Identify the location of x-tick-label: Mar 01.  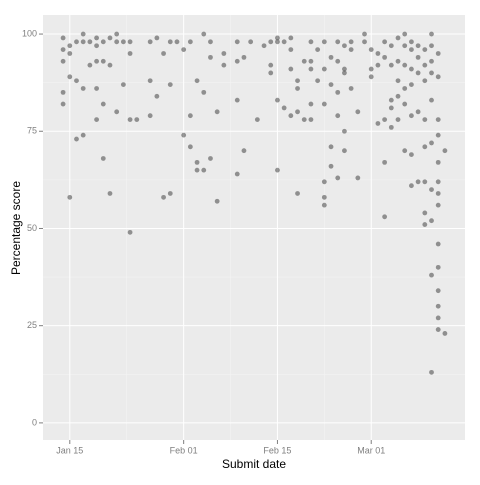
(371, 450).